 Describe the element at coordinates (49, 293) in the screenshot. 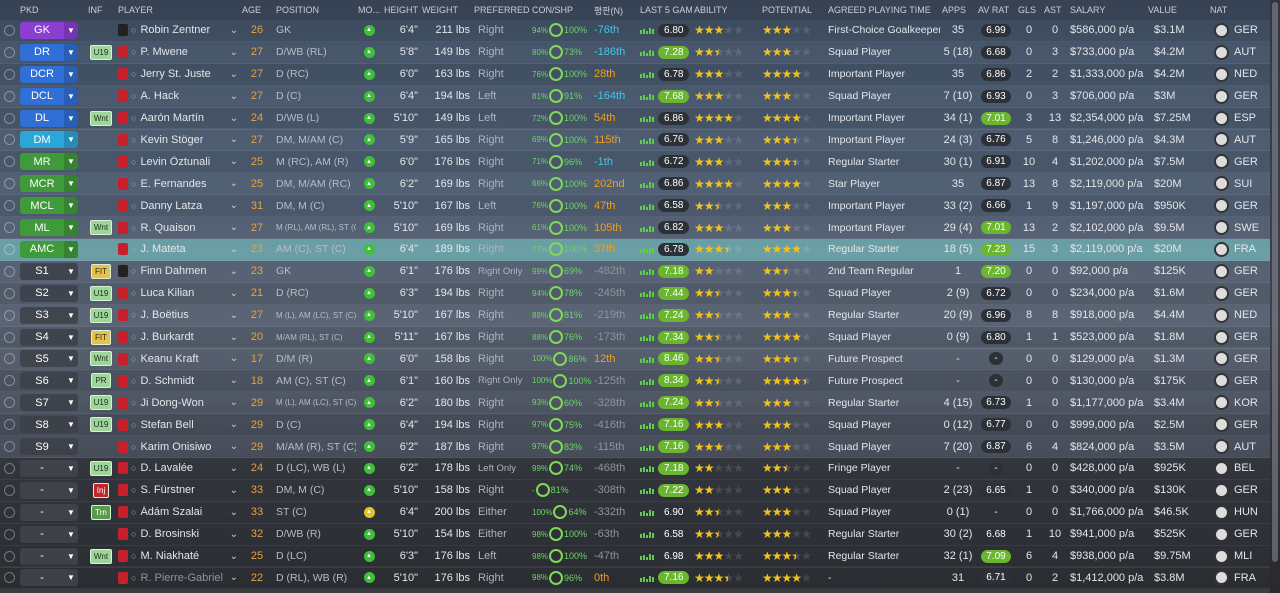

I see `position-badge: S2 ▼` at that location.